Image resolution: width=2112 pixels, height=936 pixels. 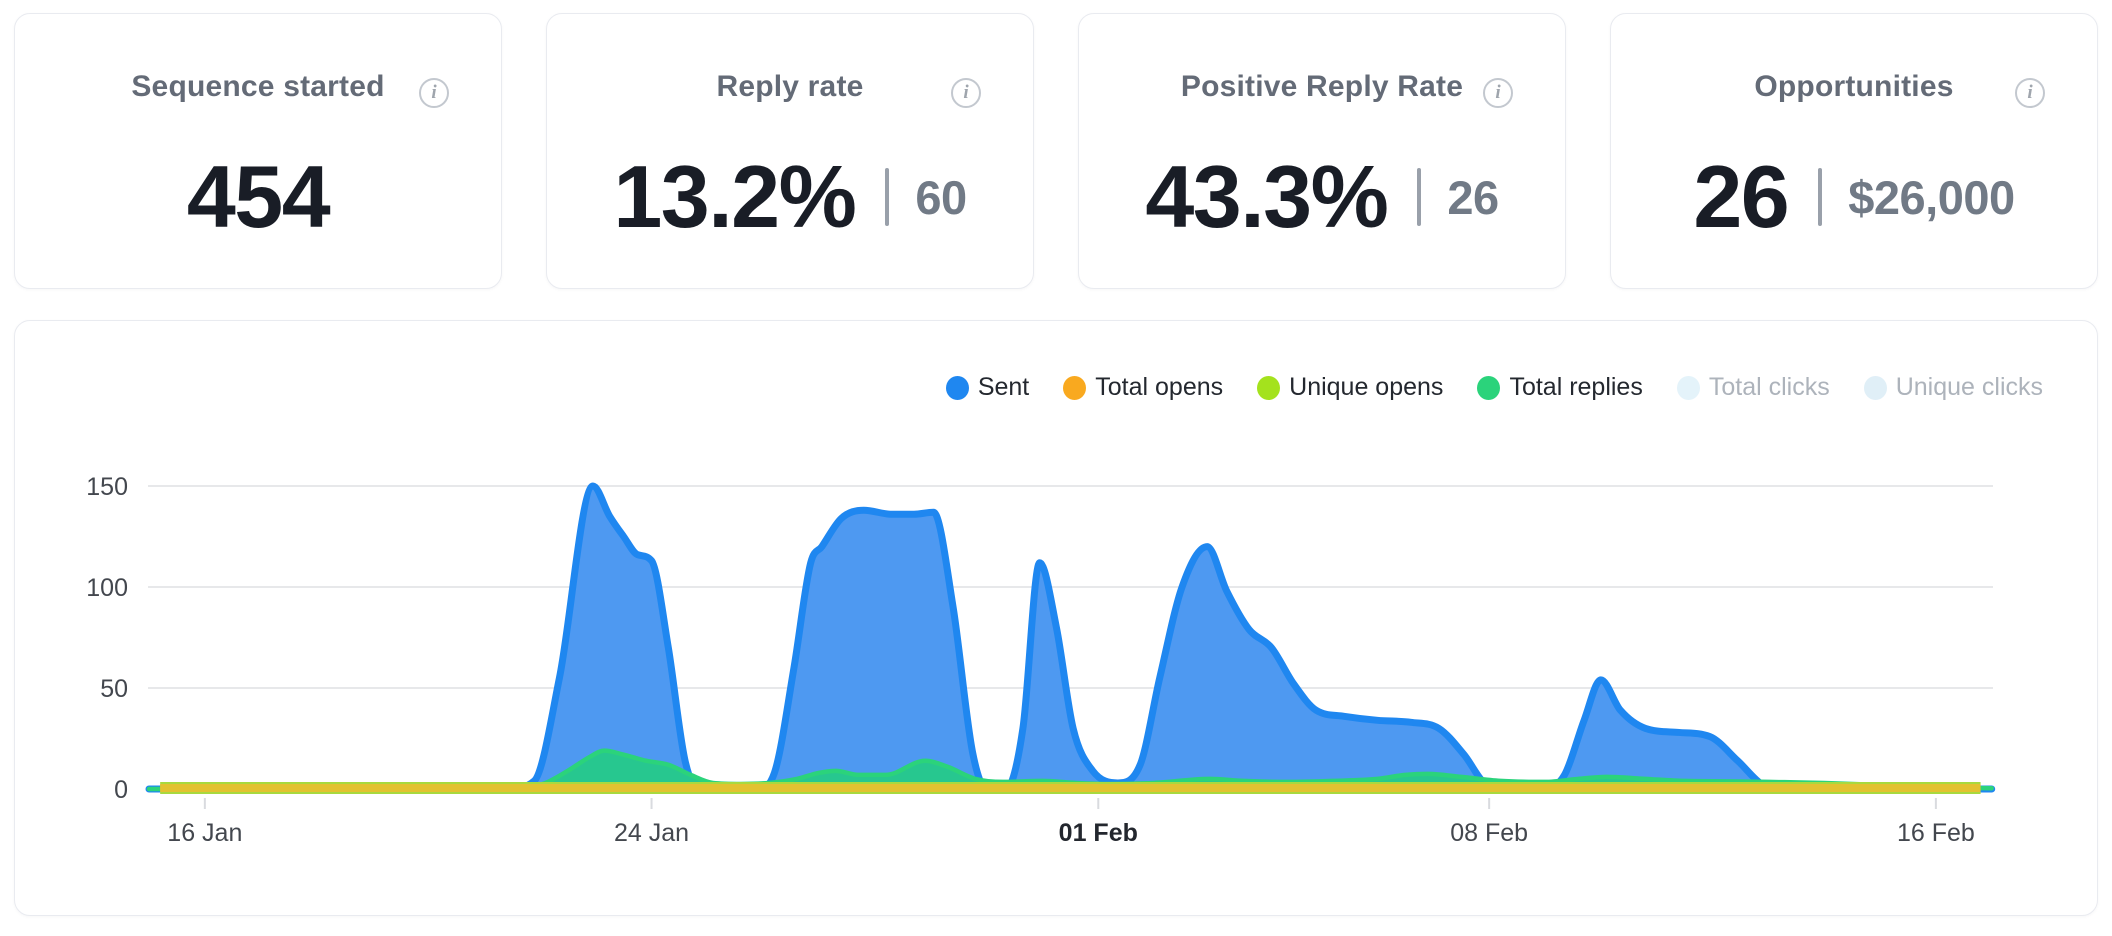 I want to click on series-total-replies-line, so click(x=1070, y=770).